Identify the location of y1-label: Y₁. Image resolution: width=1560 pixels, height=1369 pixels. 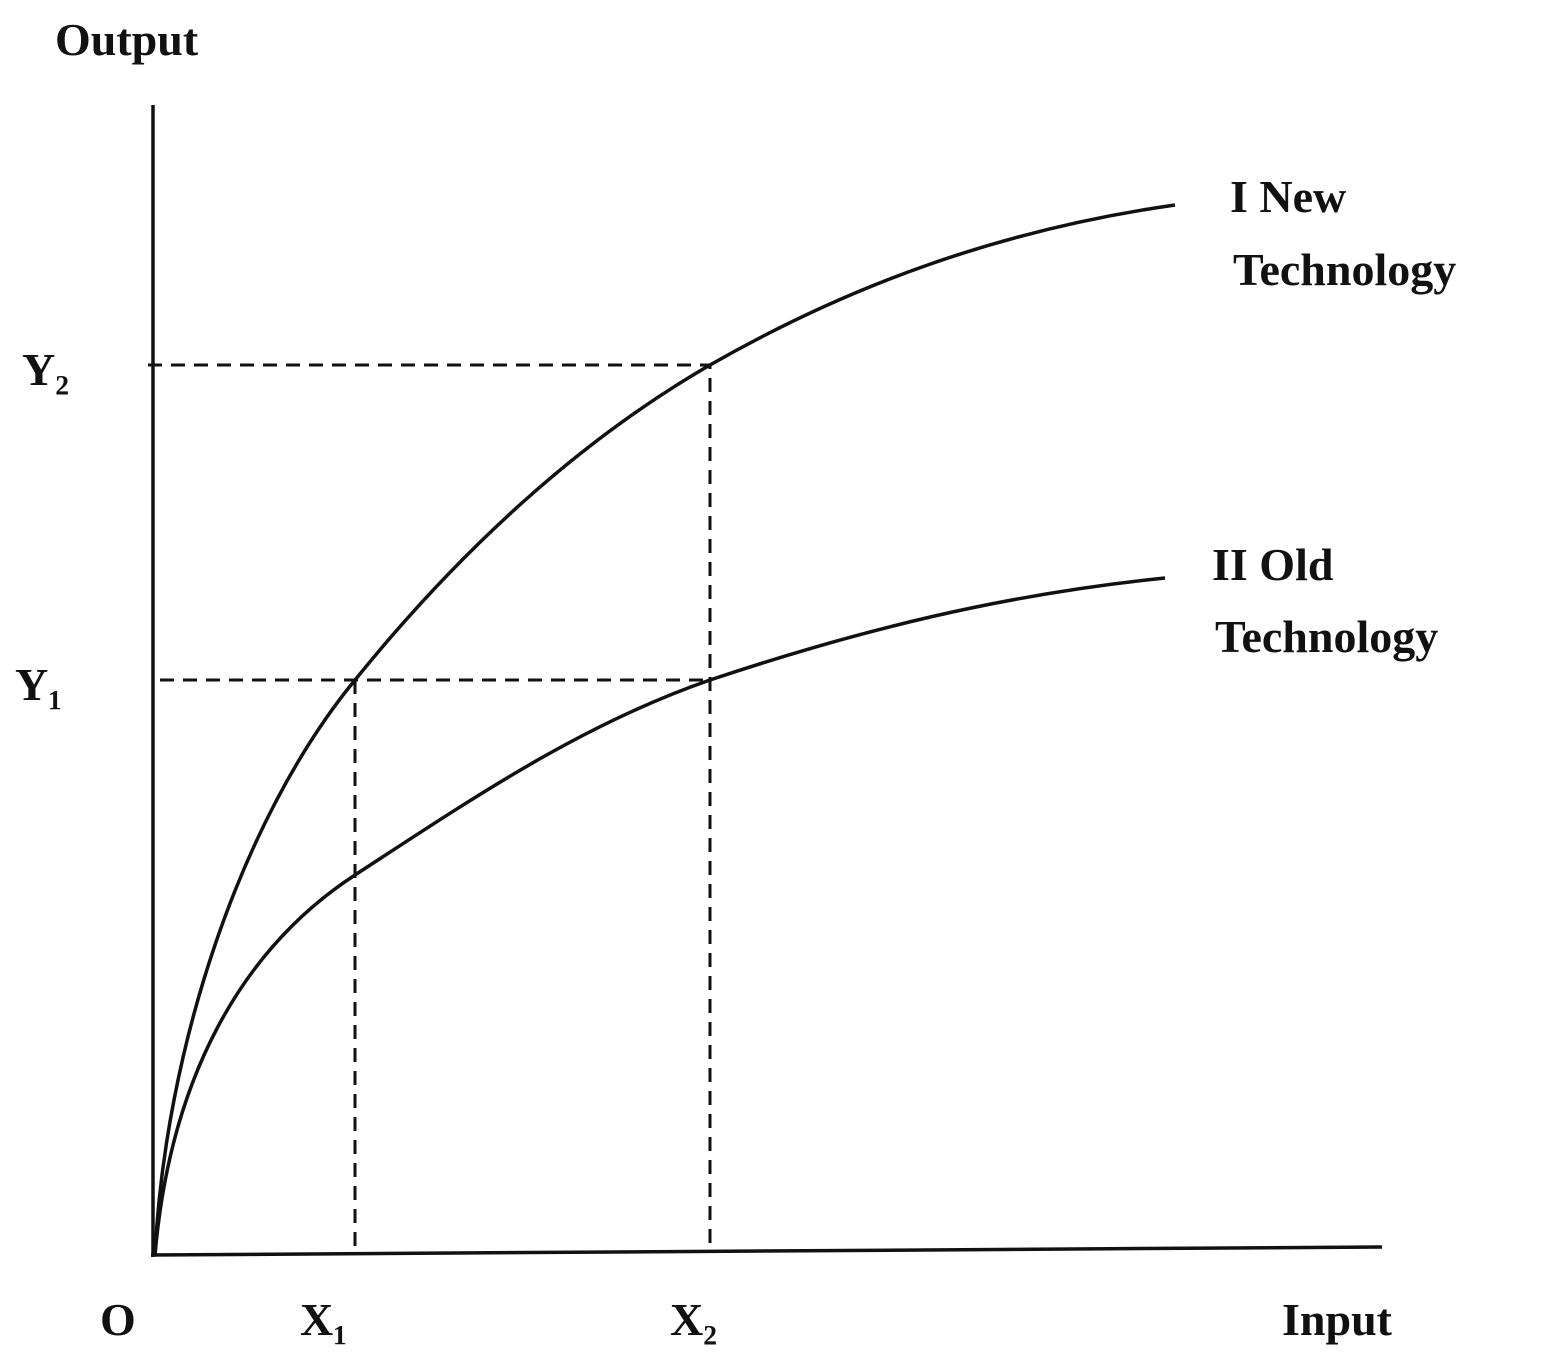
(38, 684).